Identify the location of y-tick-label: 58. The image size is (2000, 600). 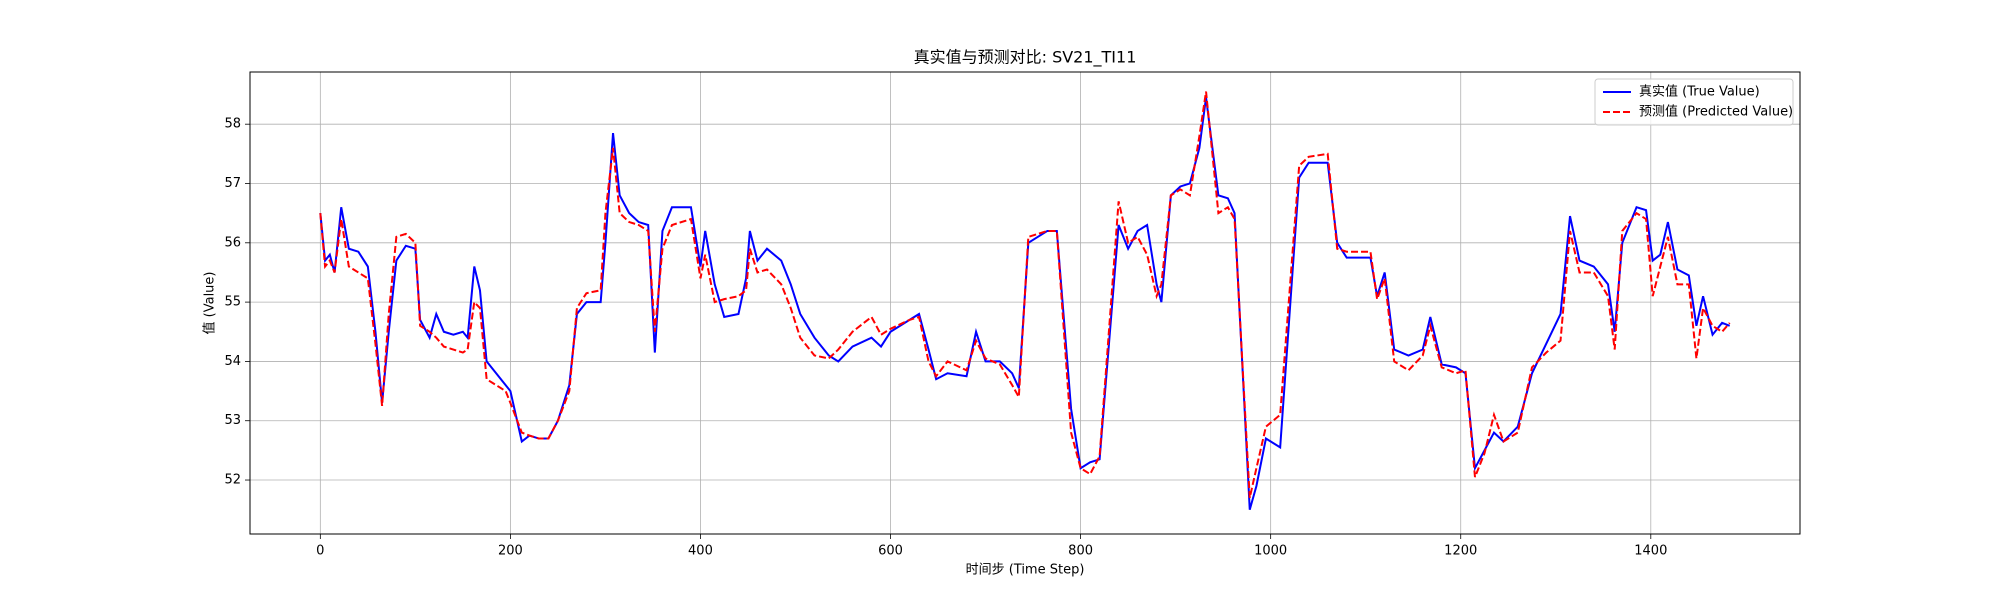
(232, 124).